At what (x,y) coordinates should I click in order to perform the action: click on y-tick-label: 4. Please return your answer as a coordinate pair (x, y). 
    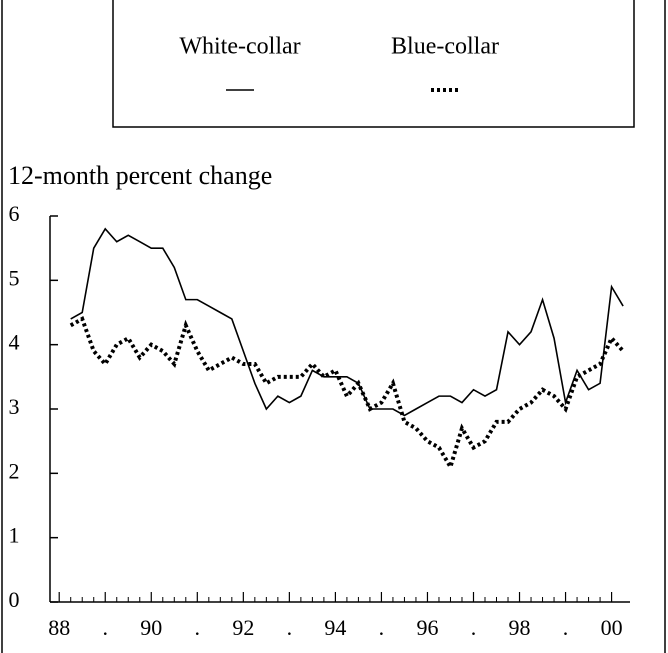
    Looking at the image, I should click on (14, 342).